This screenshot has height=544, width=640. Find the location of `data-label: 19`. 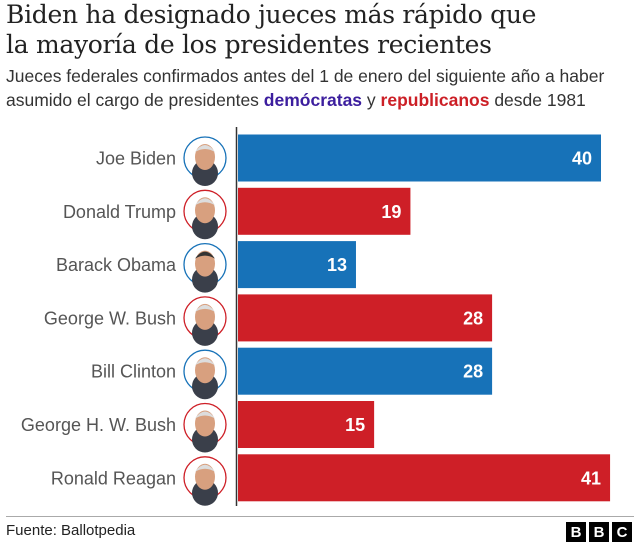

data-label: 19 is located at coordinates (391, 212).